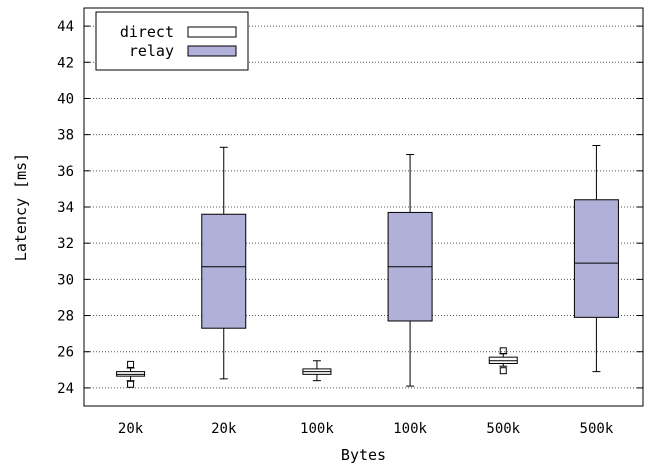 This screenshot has height=466, width=659. What do you see at coordinates (151, 51) in the screenshot?
I see `legend-label-relay: relay` at bounding box center [151, 51].